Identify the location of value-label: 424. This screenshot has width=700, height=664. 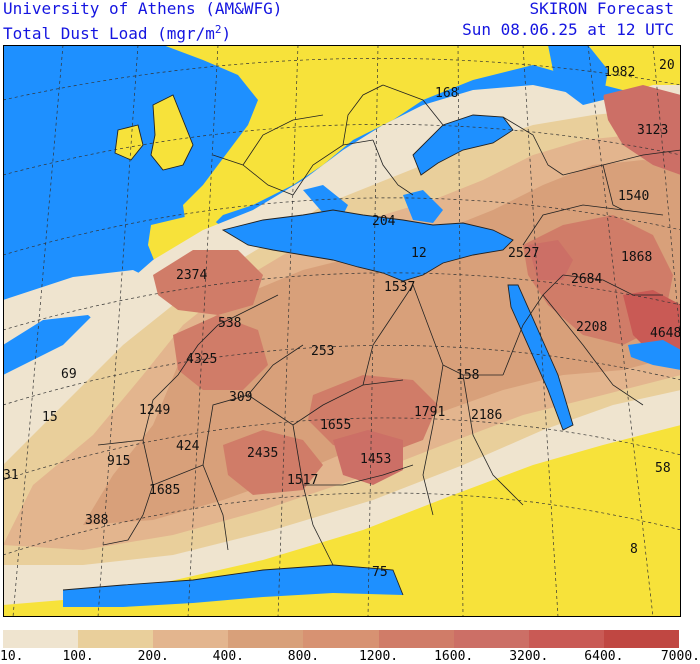
(188, 446).